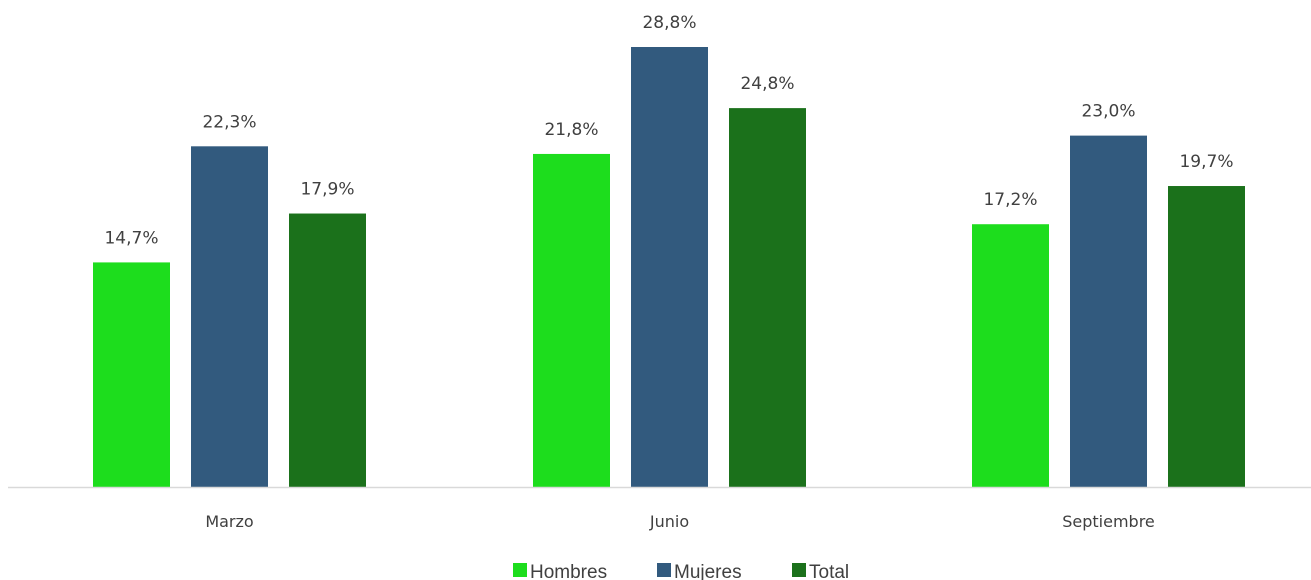  I want to click on category-label-junio: Junio, so click(669, 521).